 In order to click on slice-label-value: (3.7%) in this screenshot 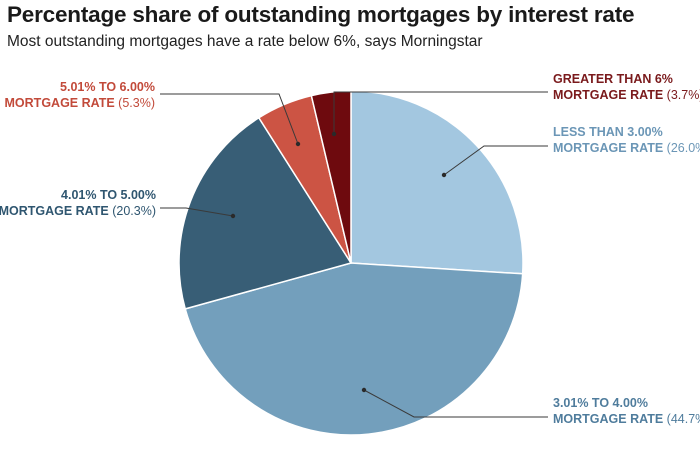, I will do `click(683, 95)`.